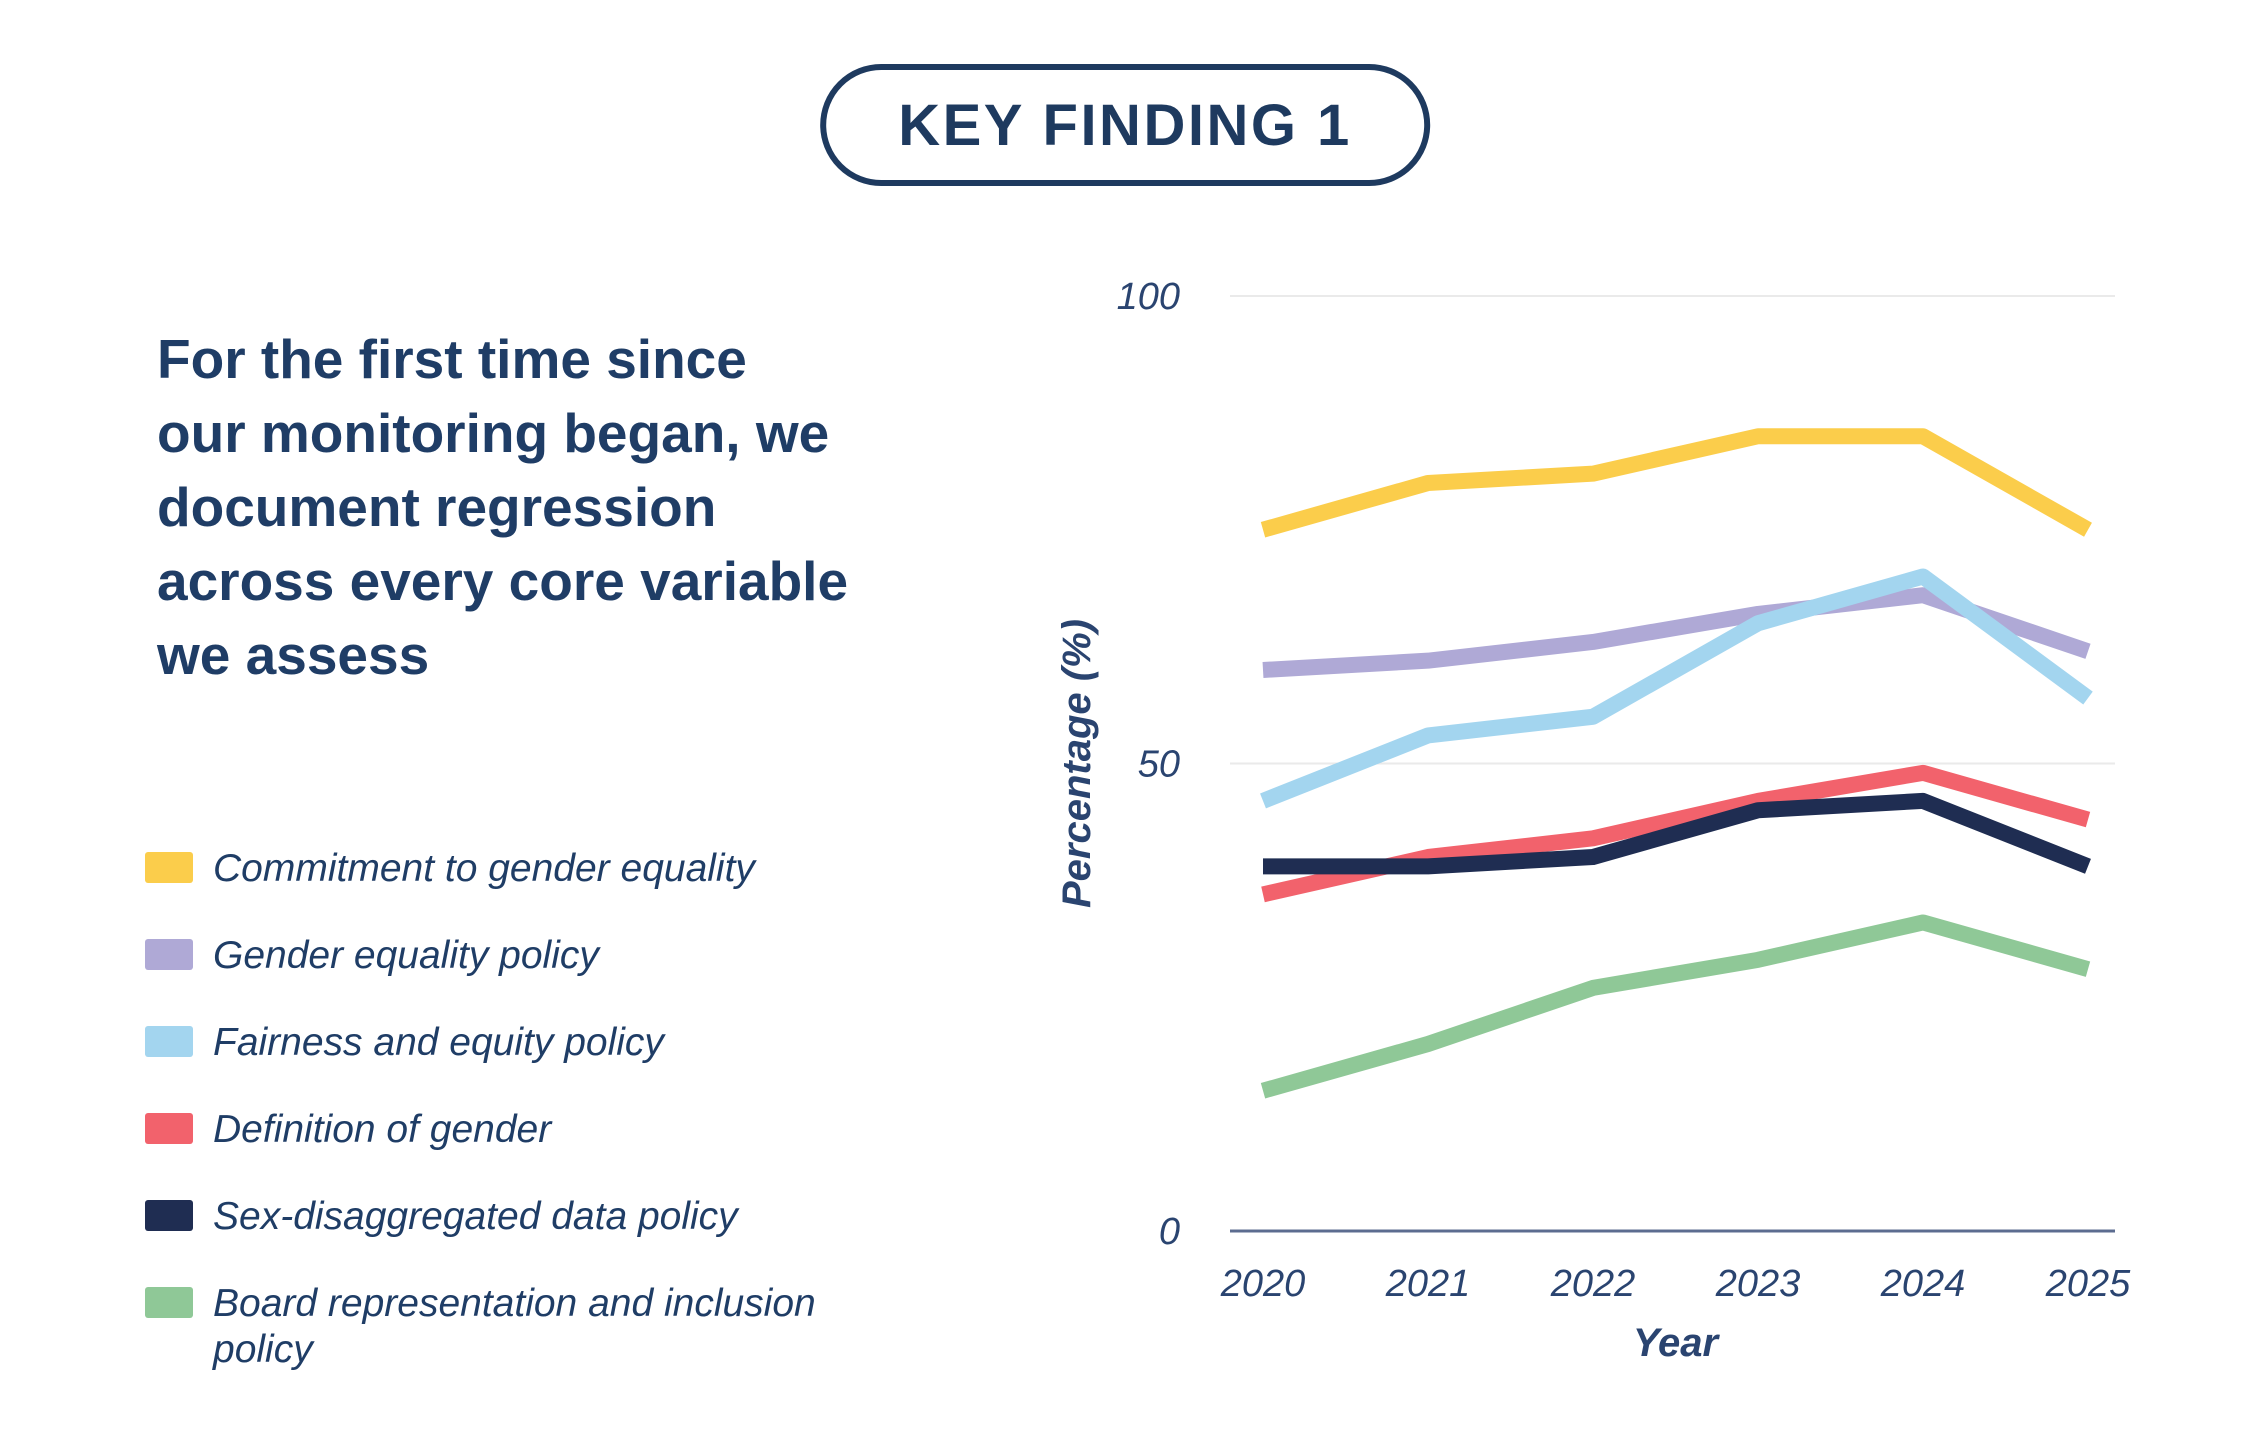  Describe the element at coordinates (438, 1042) in the screenshot. I see `legend-label: Fairness and equity policy` at that location.